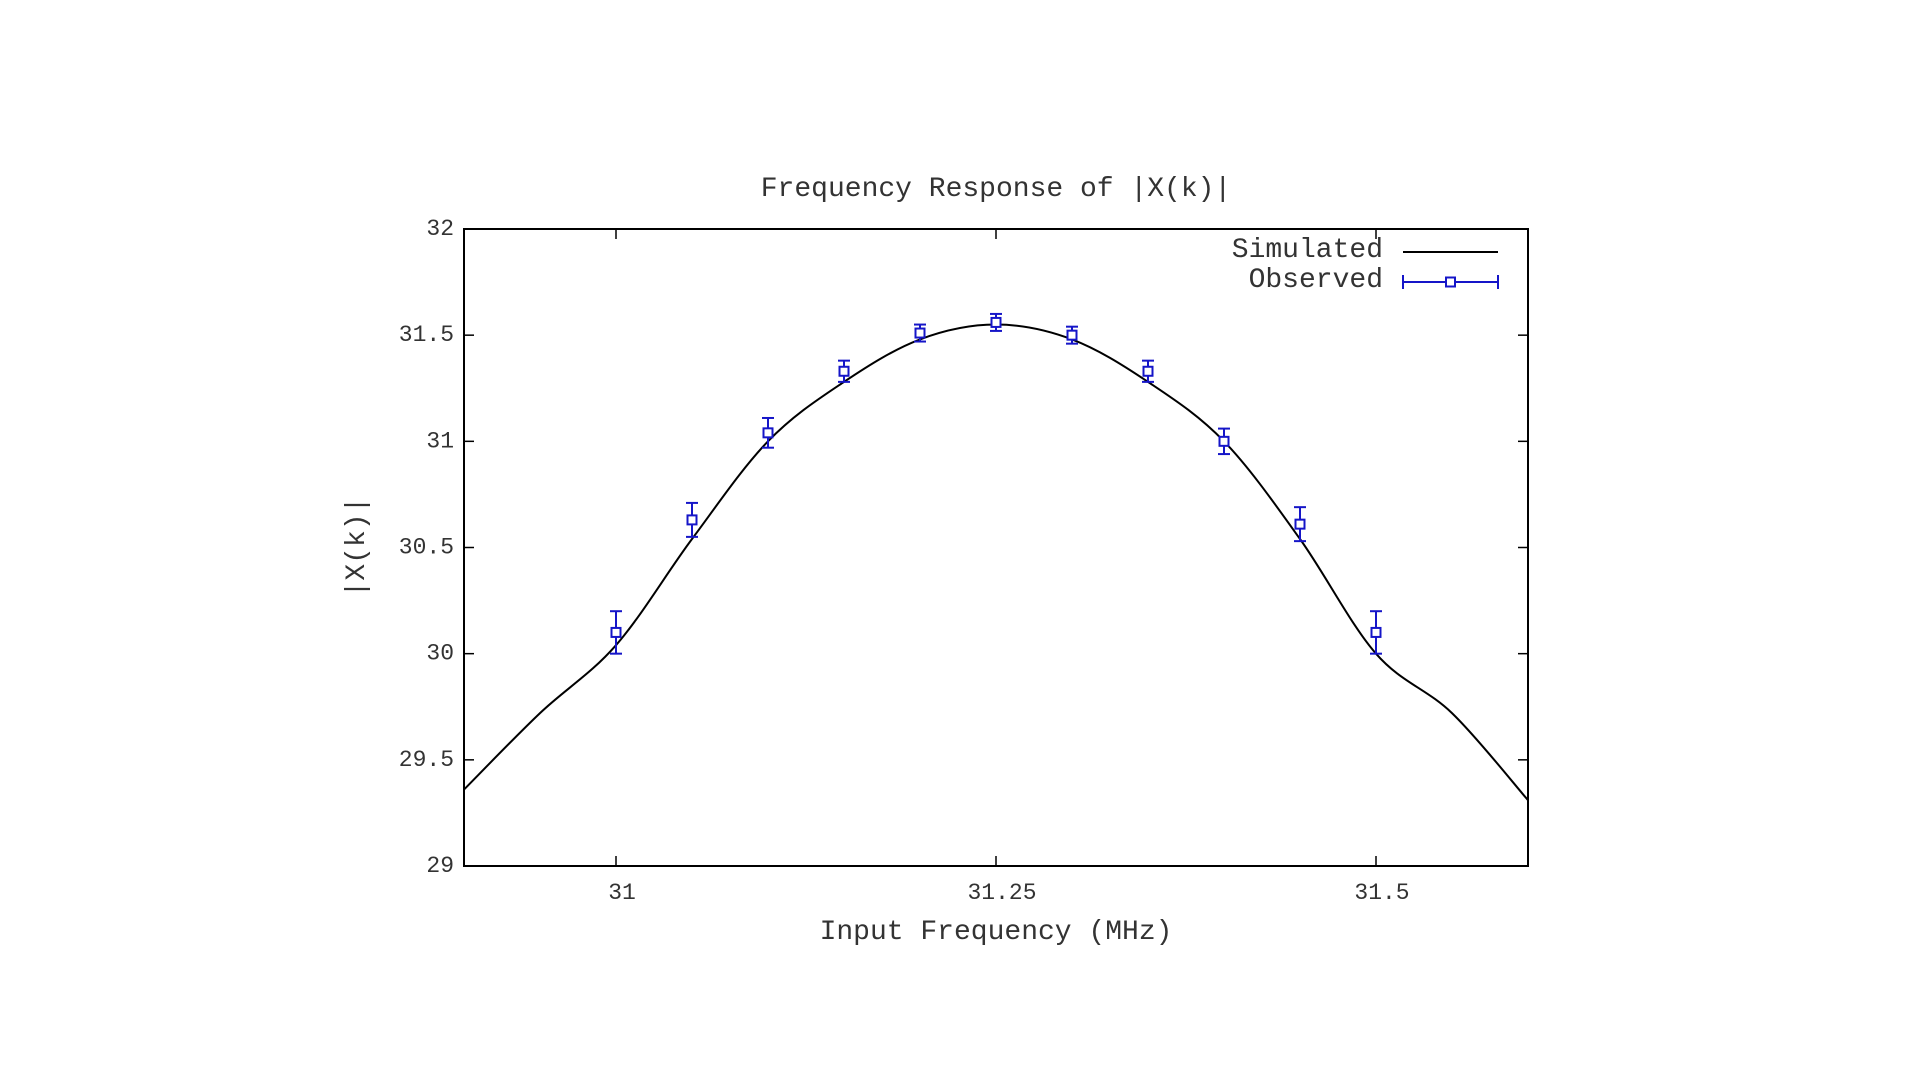 Image resolution: width=1920 pixels, height=1080 pixels. Describe the element at coordinates (1316, 280) in the screenshot. I see `legend-label-observed: Observed` at that location.